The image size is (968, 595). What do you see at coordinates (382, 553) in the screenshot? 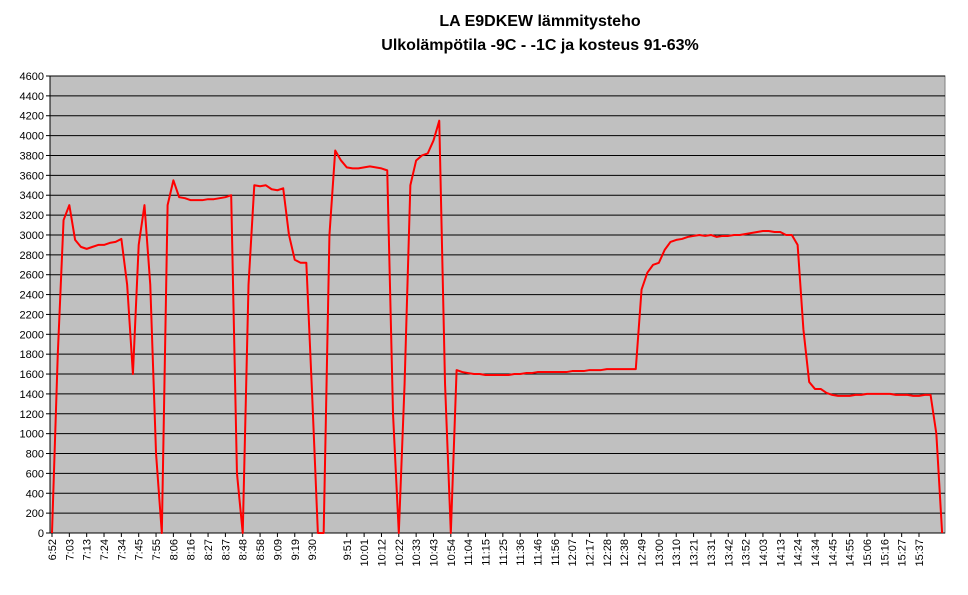
I see `x-tick-label: 10:12` at bounding box center [382, 553].